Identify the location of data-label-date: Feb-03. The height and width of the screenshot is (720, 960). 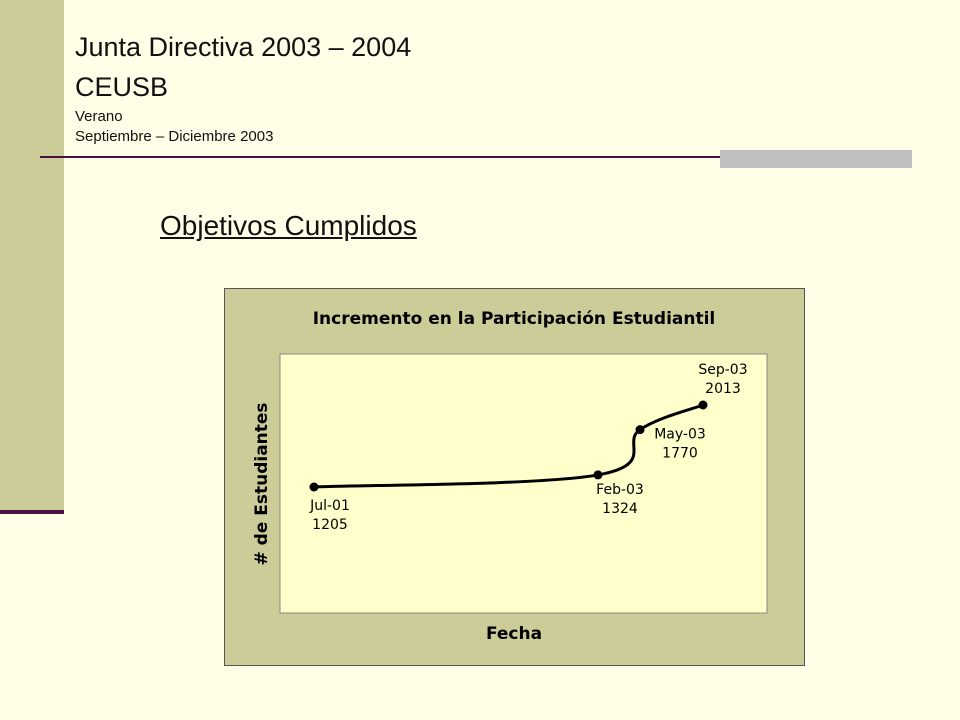
(620, 490).